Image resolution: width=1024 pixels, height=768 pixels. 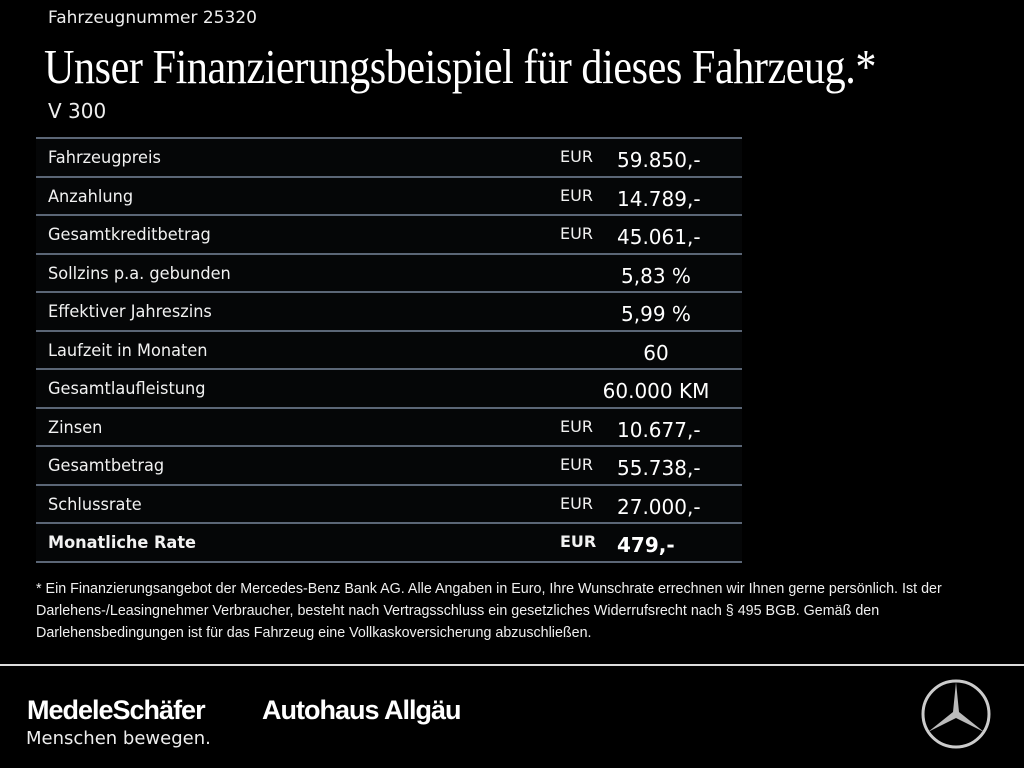 I want to click on row-label: Gesamtlaufleistung, so click(x=127, y=389).